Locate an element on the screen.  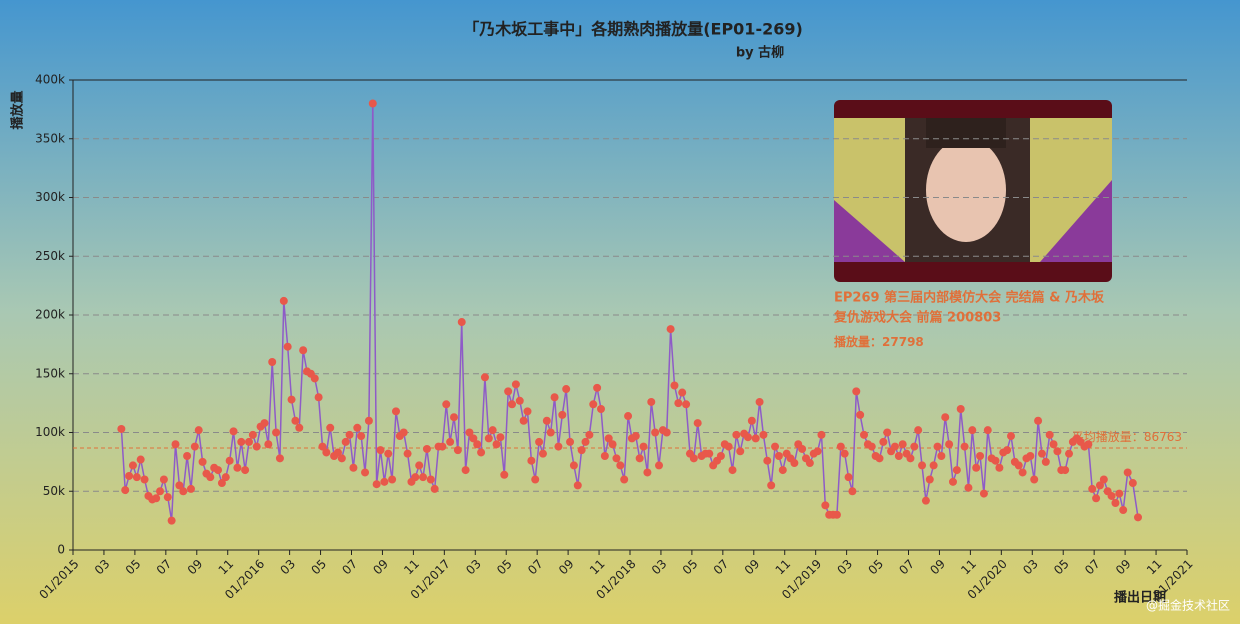
average-label-text: 平均播放量： is located at coordinates (1108, 436).